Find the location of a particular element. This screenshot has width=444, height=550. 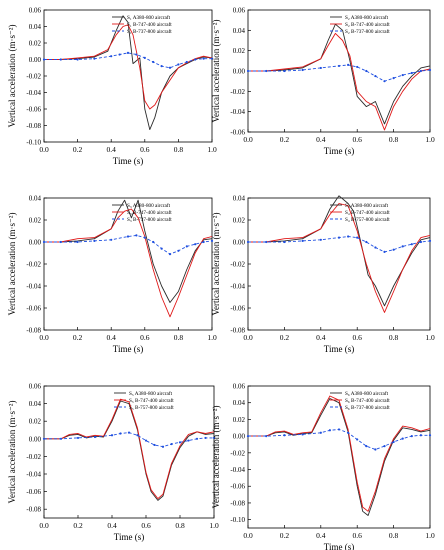

y-tick-label: 0.06 is located at coordinates (239, 387).